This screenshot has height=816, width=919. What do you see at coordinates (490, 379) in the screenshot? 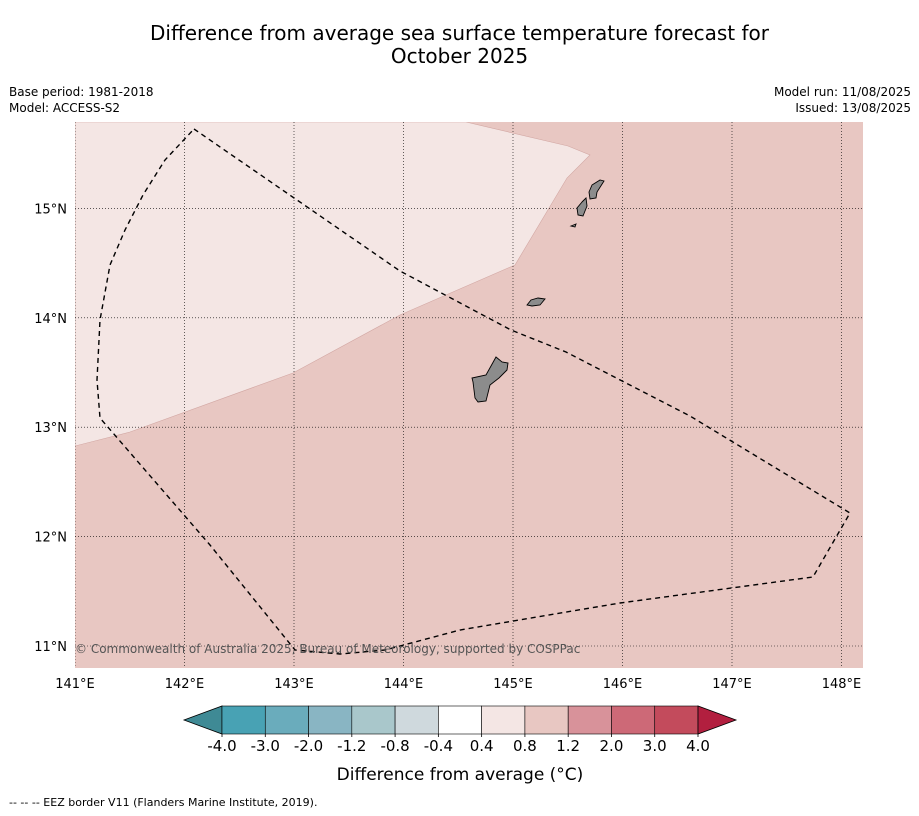
I see `island-guam` at bounding box center [490, 379].